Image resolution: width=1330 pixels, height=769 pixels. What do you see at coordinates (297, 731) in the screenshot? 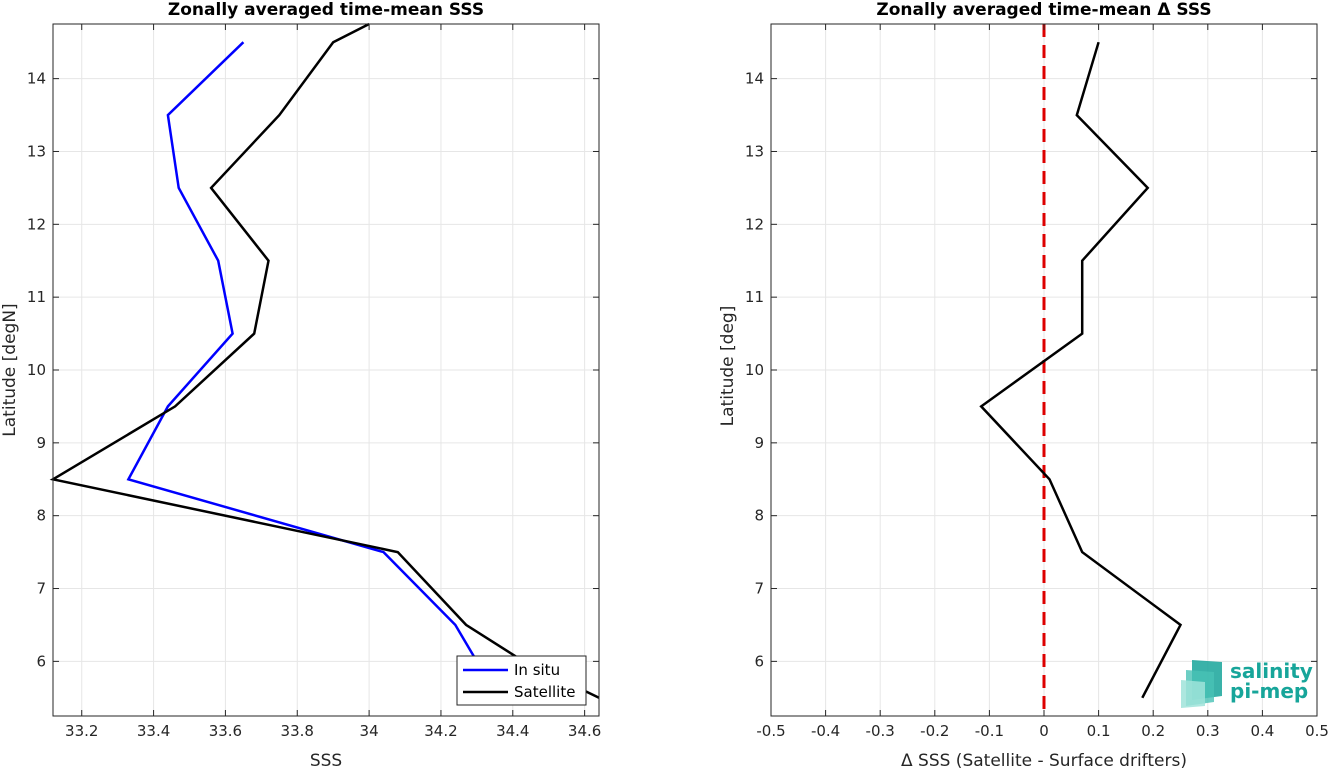
I see `x-tick-label: 33.8` at bounding box center [297, 731].